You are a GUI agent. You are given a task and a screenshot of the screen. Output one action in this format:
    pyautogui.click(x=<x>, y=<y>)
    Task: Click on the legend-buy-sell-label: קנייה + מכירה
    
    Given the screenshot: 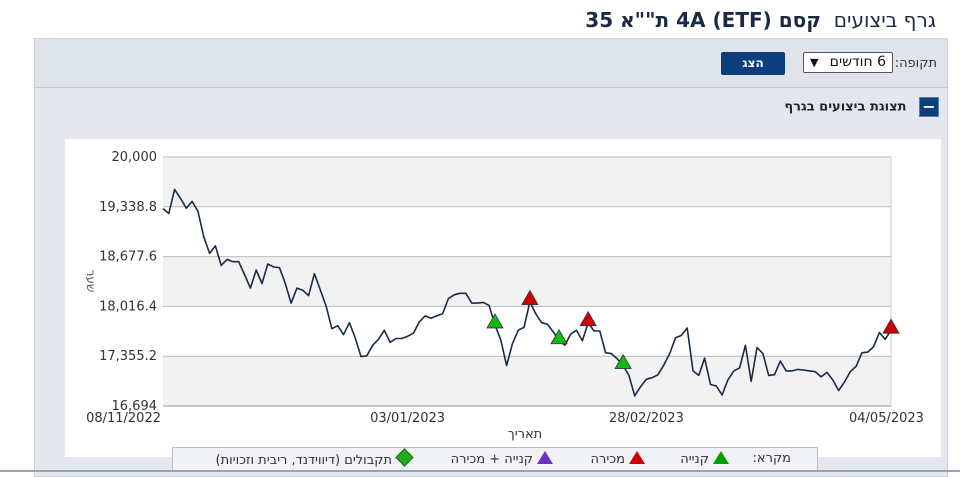 What is the action you would take?
    pyautogui.click(x=491, y=459)
    